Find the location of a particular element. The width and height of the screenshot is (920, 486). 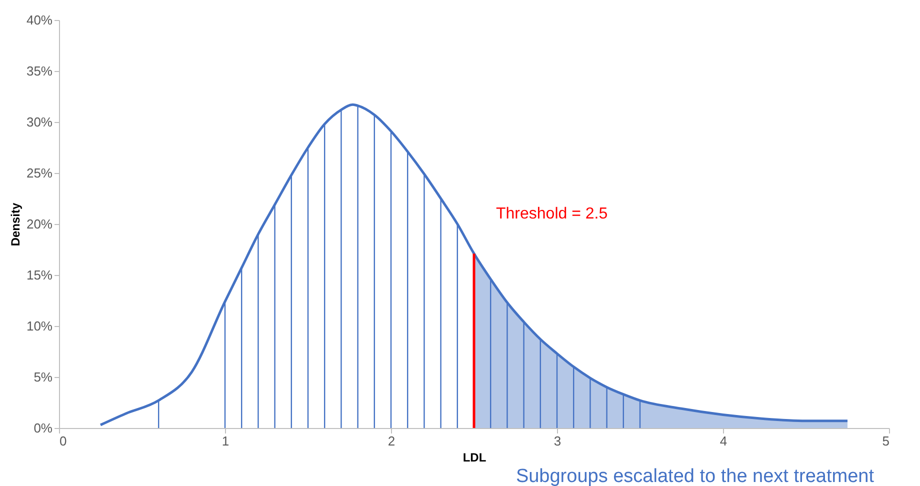

x-tick-label: 2 is located at coordinates (392, 441).